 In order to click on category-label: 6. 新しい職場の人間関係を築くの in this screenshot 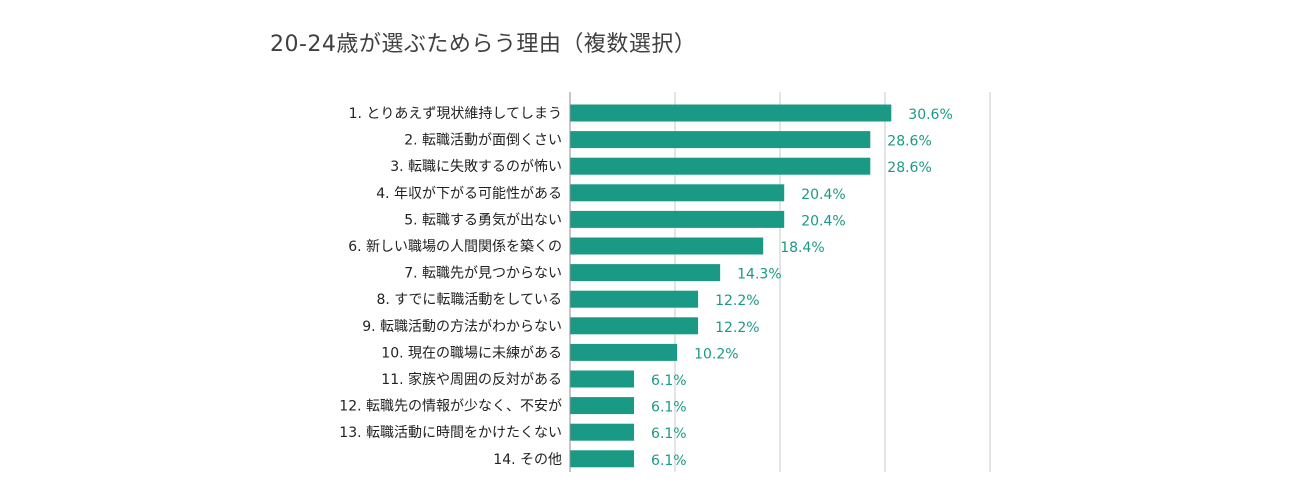, I will do `click(455, 247)`.